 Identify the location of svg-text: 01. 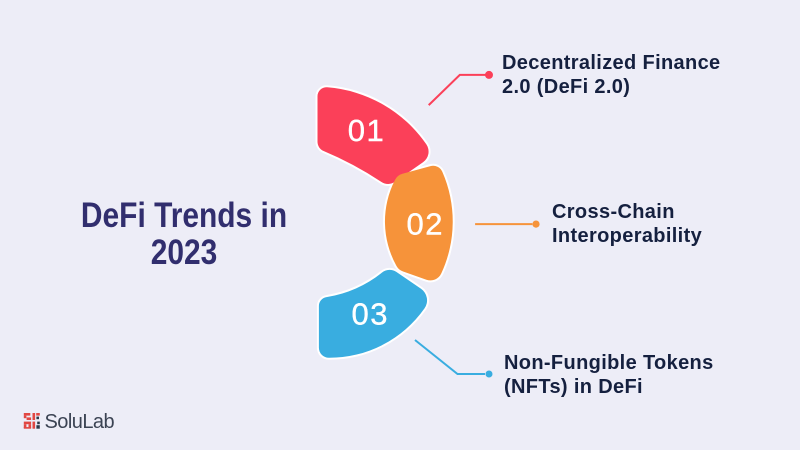
(366, 130).